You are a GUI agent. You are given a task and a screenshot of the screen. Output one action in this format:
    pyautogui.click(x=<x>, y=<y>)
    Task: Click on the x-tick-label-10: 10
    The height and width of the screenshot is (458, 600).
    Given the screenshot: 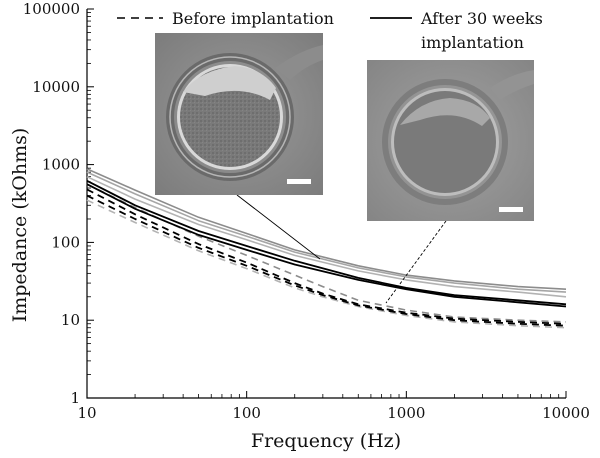 What is the action you would take?
    pyautogui.click(x=86, y=413)
    